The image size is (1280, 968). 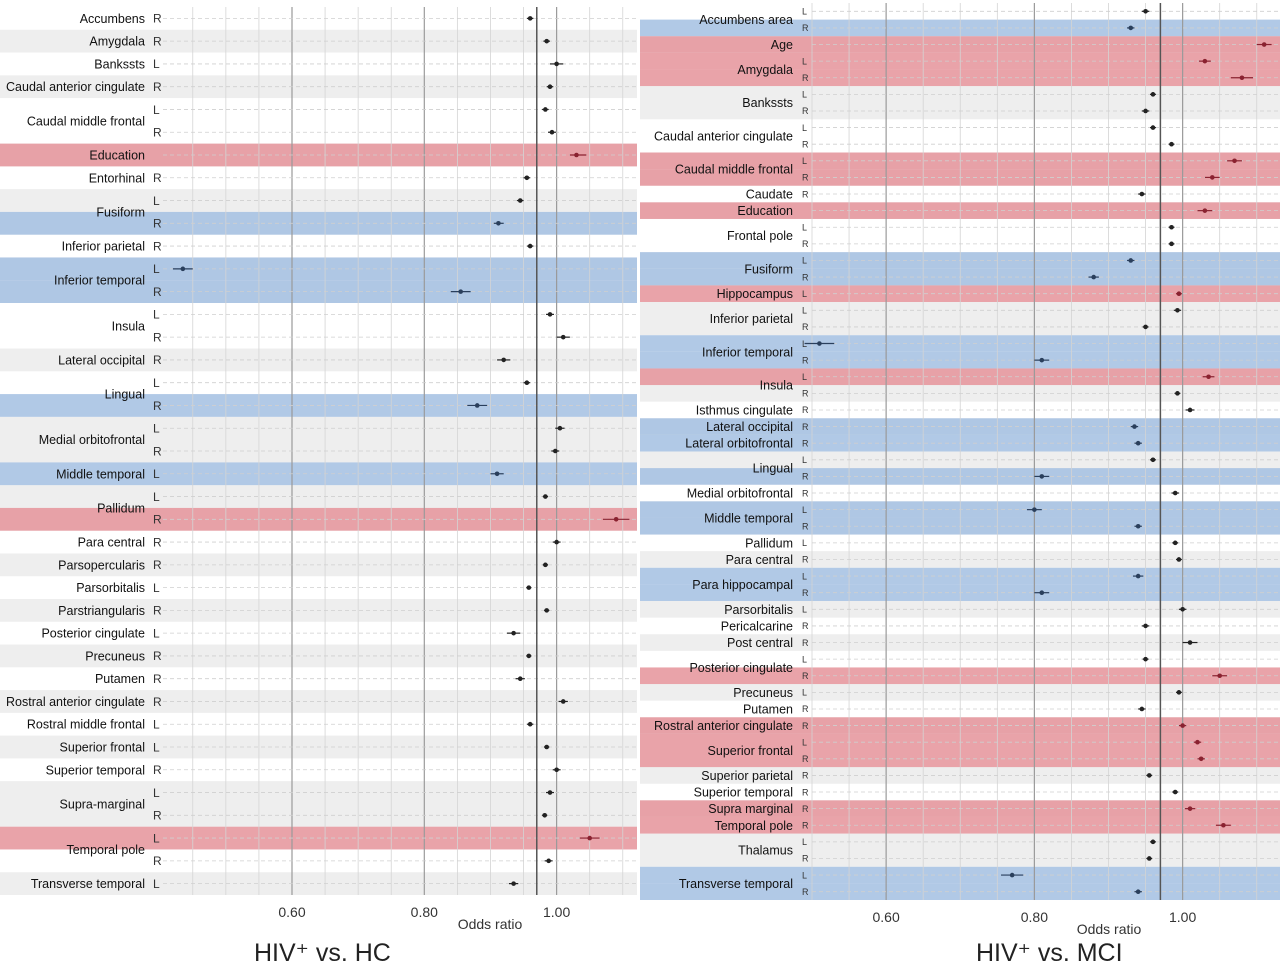 What do you see at coordinates (744, 410) in the screenshot?
I see `region-label: Isthmus cingulate` at bounding box center [744, 410].